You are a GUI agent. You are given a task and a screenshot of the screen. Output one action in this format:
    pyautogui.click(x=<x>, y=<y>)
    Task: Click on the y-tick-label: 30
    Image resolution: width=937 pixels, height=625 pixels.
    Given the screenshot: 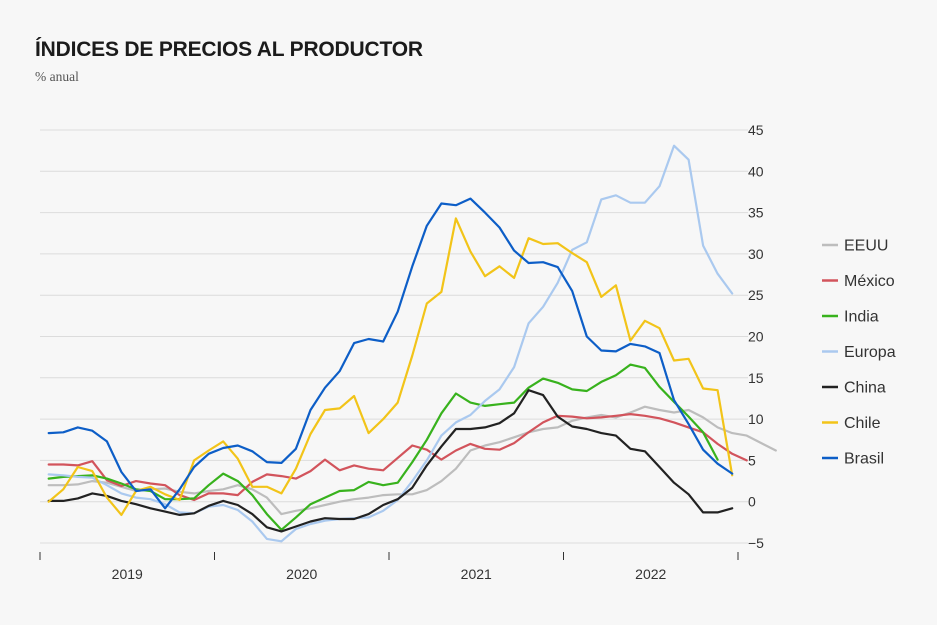 What is the action you would take?
    pyautogui.click(x=756, y=254)
    